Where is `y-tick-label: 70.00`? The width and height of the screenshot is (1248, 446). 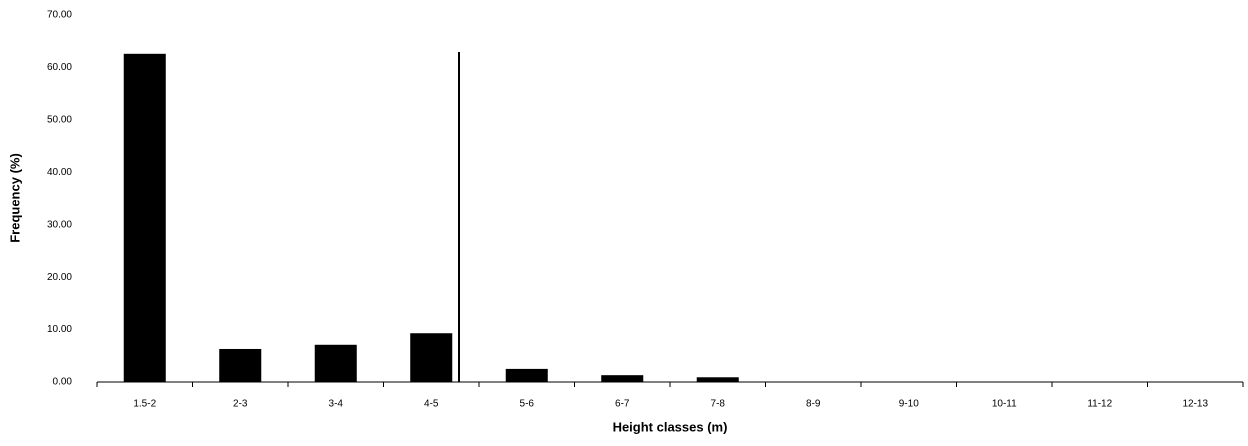
y-tick-label: 70.00 is located at coordinates (59, 15).